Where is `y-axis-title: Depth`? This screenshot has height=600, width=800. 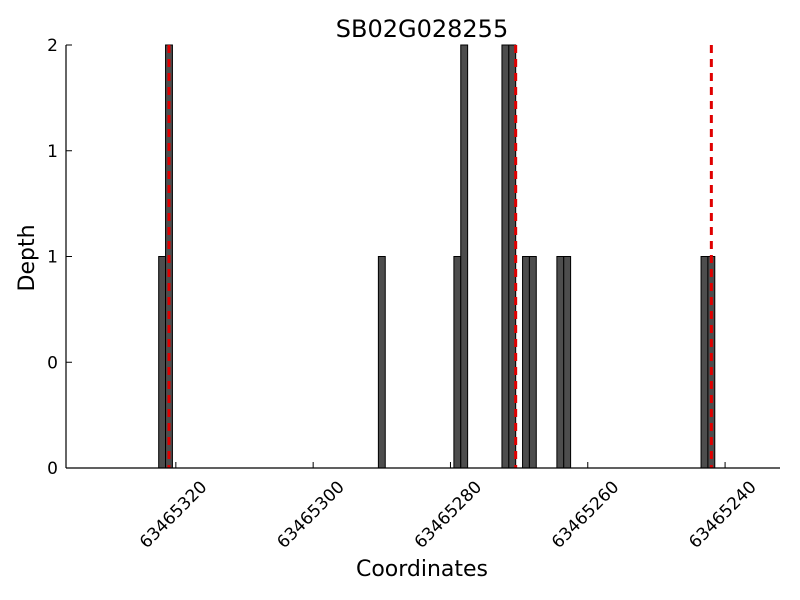
y-axis-title: Depth is located at coordinates (27, 257).